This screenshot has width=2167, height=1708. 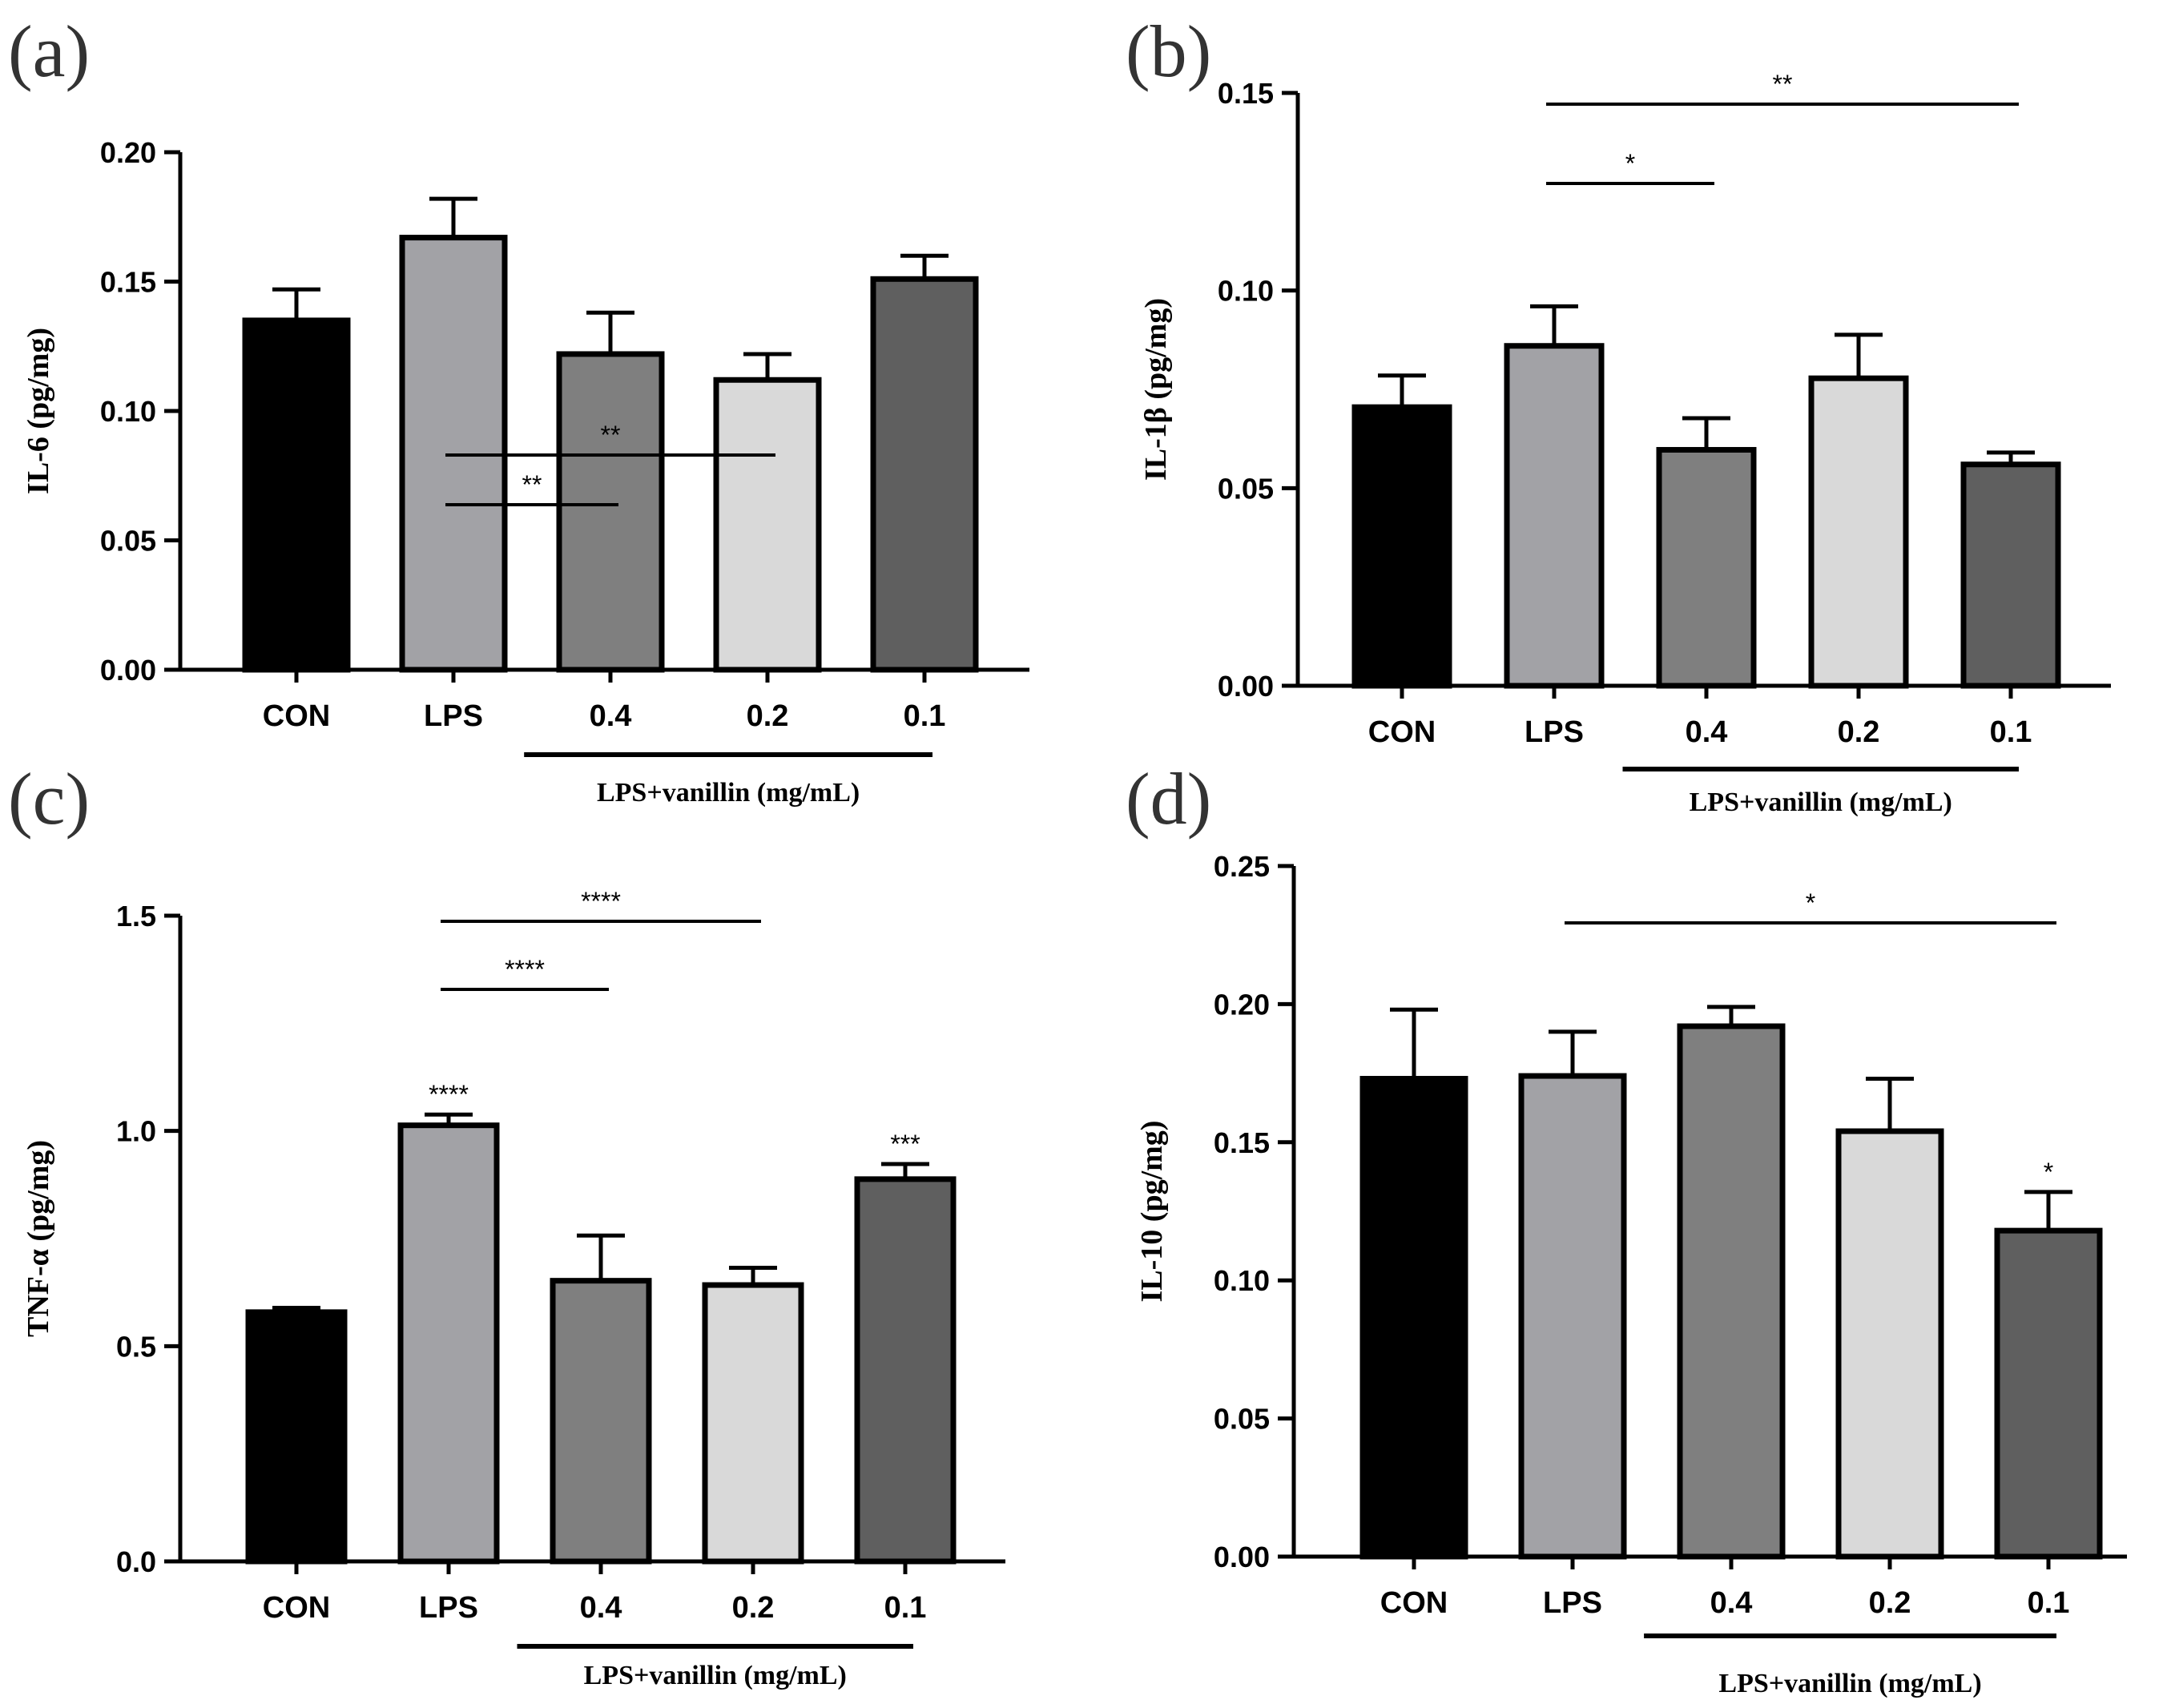 What do you see at coordinates (925, 716) in the screenshot?
I see `panel-a-x-tick-label: 0.1` at bounding box center [925, 716].